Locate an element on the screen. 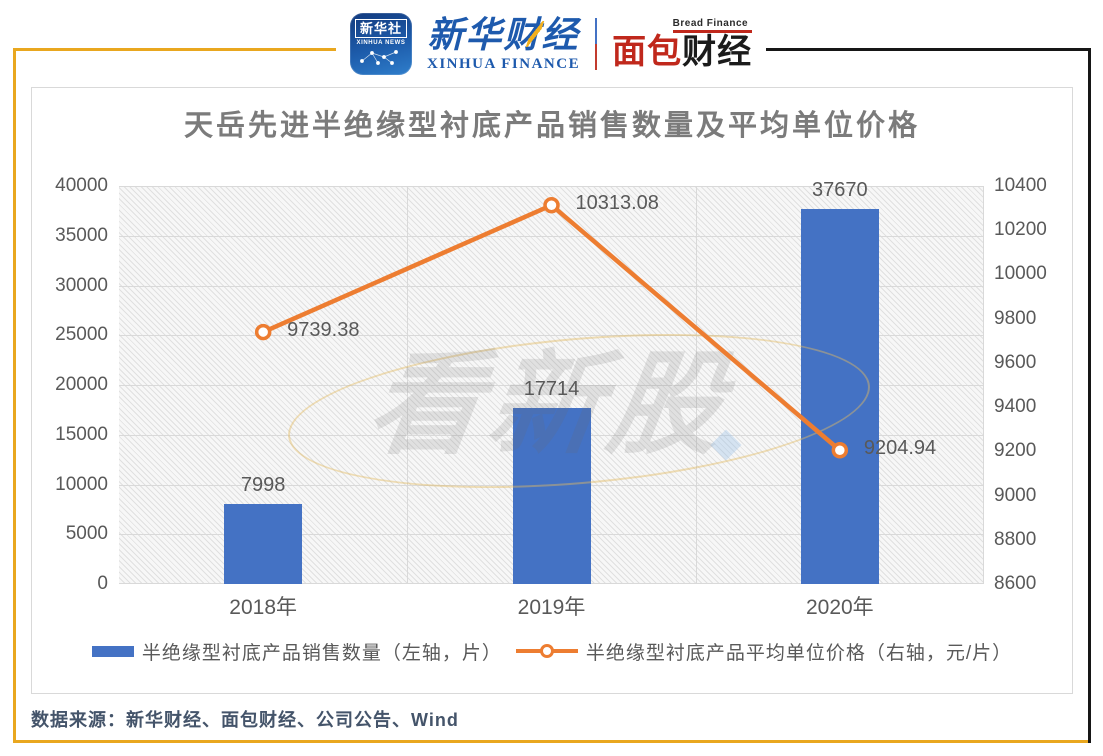 The width and height of the screenshot is (1103, 756). footer: 数据来源：新华财经、面包财经、公司公告、Wind is located at coordinates (245, 719).